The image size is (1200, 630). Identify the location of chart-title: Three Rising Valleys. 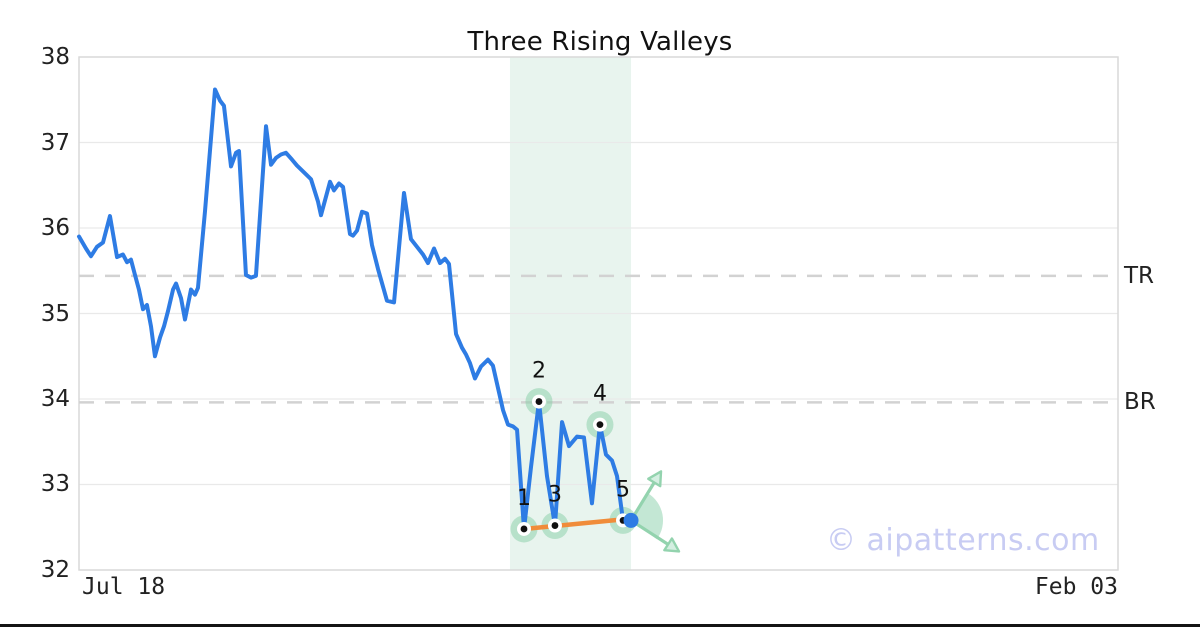
(600, 42).